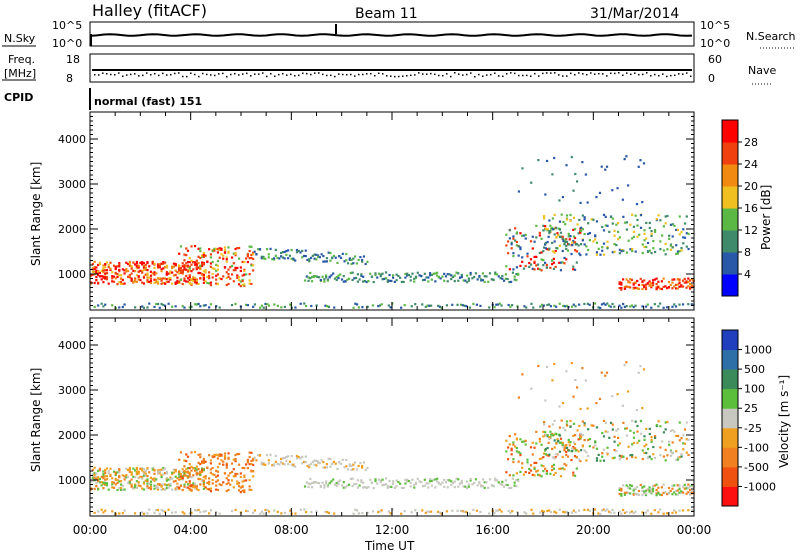  What do you see at coordinates (747, 274) in the screenshot?
I see `power-colorbar-tick-label: 4` at bounding box center [747, 274].